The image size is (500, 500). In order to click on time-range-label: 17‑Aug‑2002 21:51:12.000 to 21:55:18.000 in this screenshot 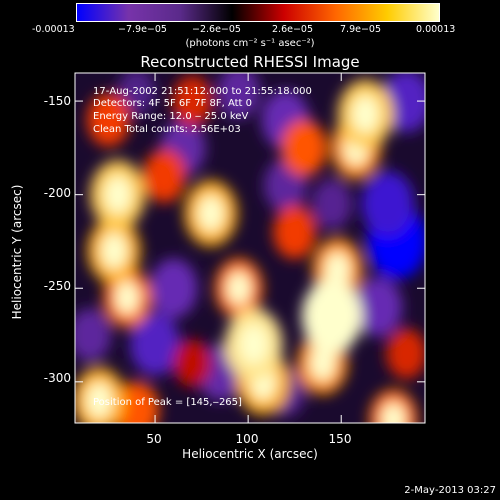, I will do `click(202, 91)`.